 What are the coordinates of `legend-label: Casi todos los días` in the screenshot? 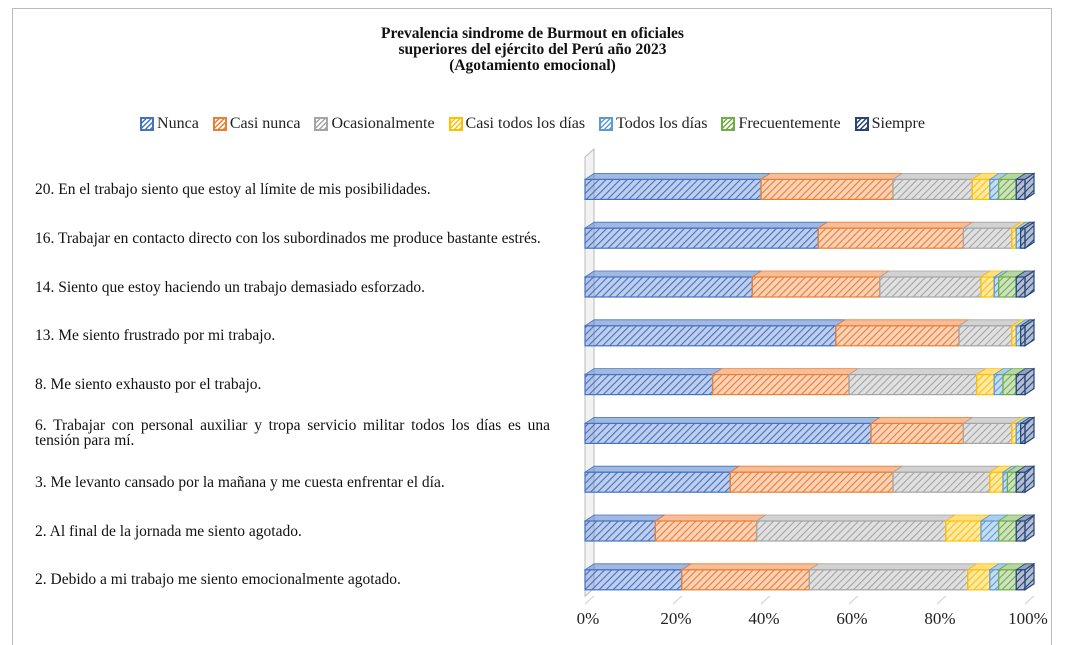 It's located at (525, 123).